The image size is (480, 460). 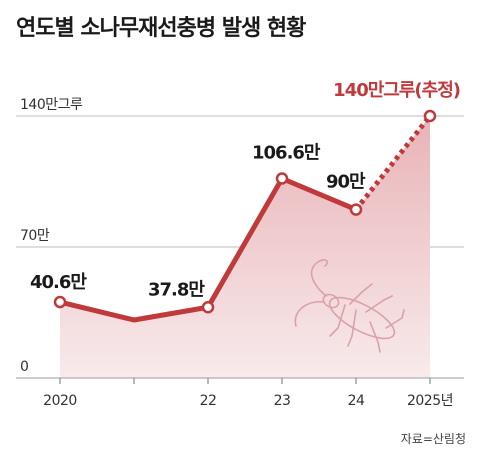 What do you see at coordinates (396, 90) in the screenshot?
I see `data-label: 140만그루(추정)` at bounding box center [396, 90].